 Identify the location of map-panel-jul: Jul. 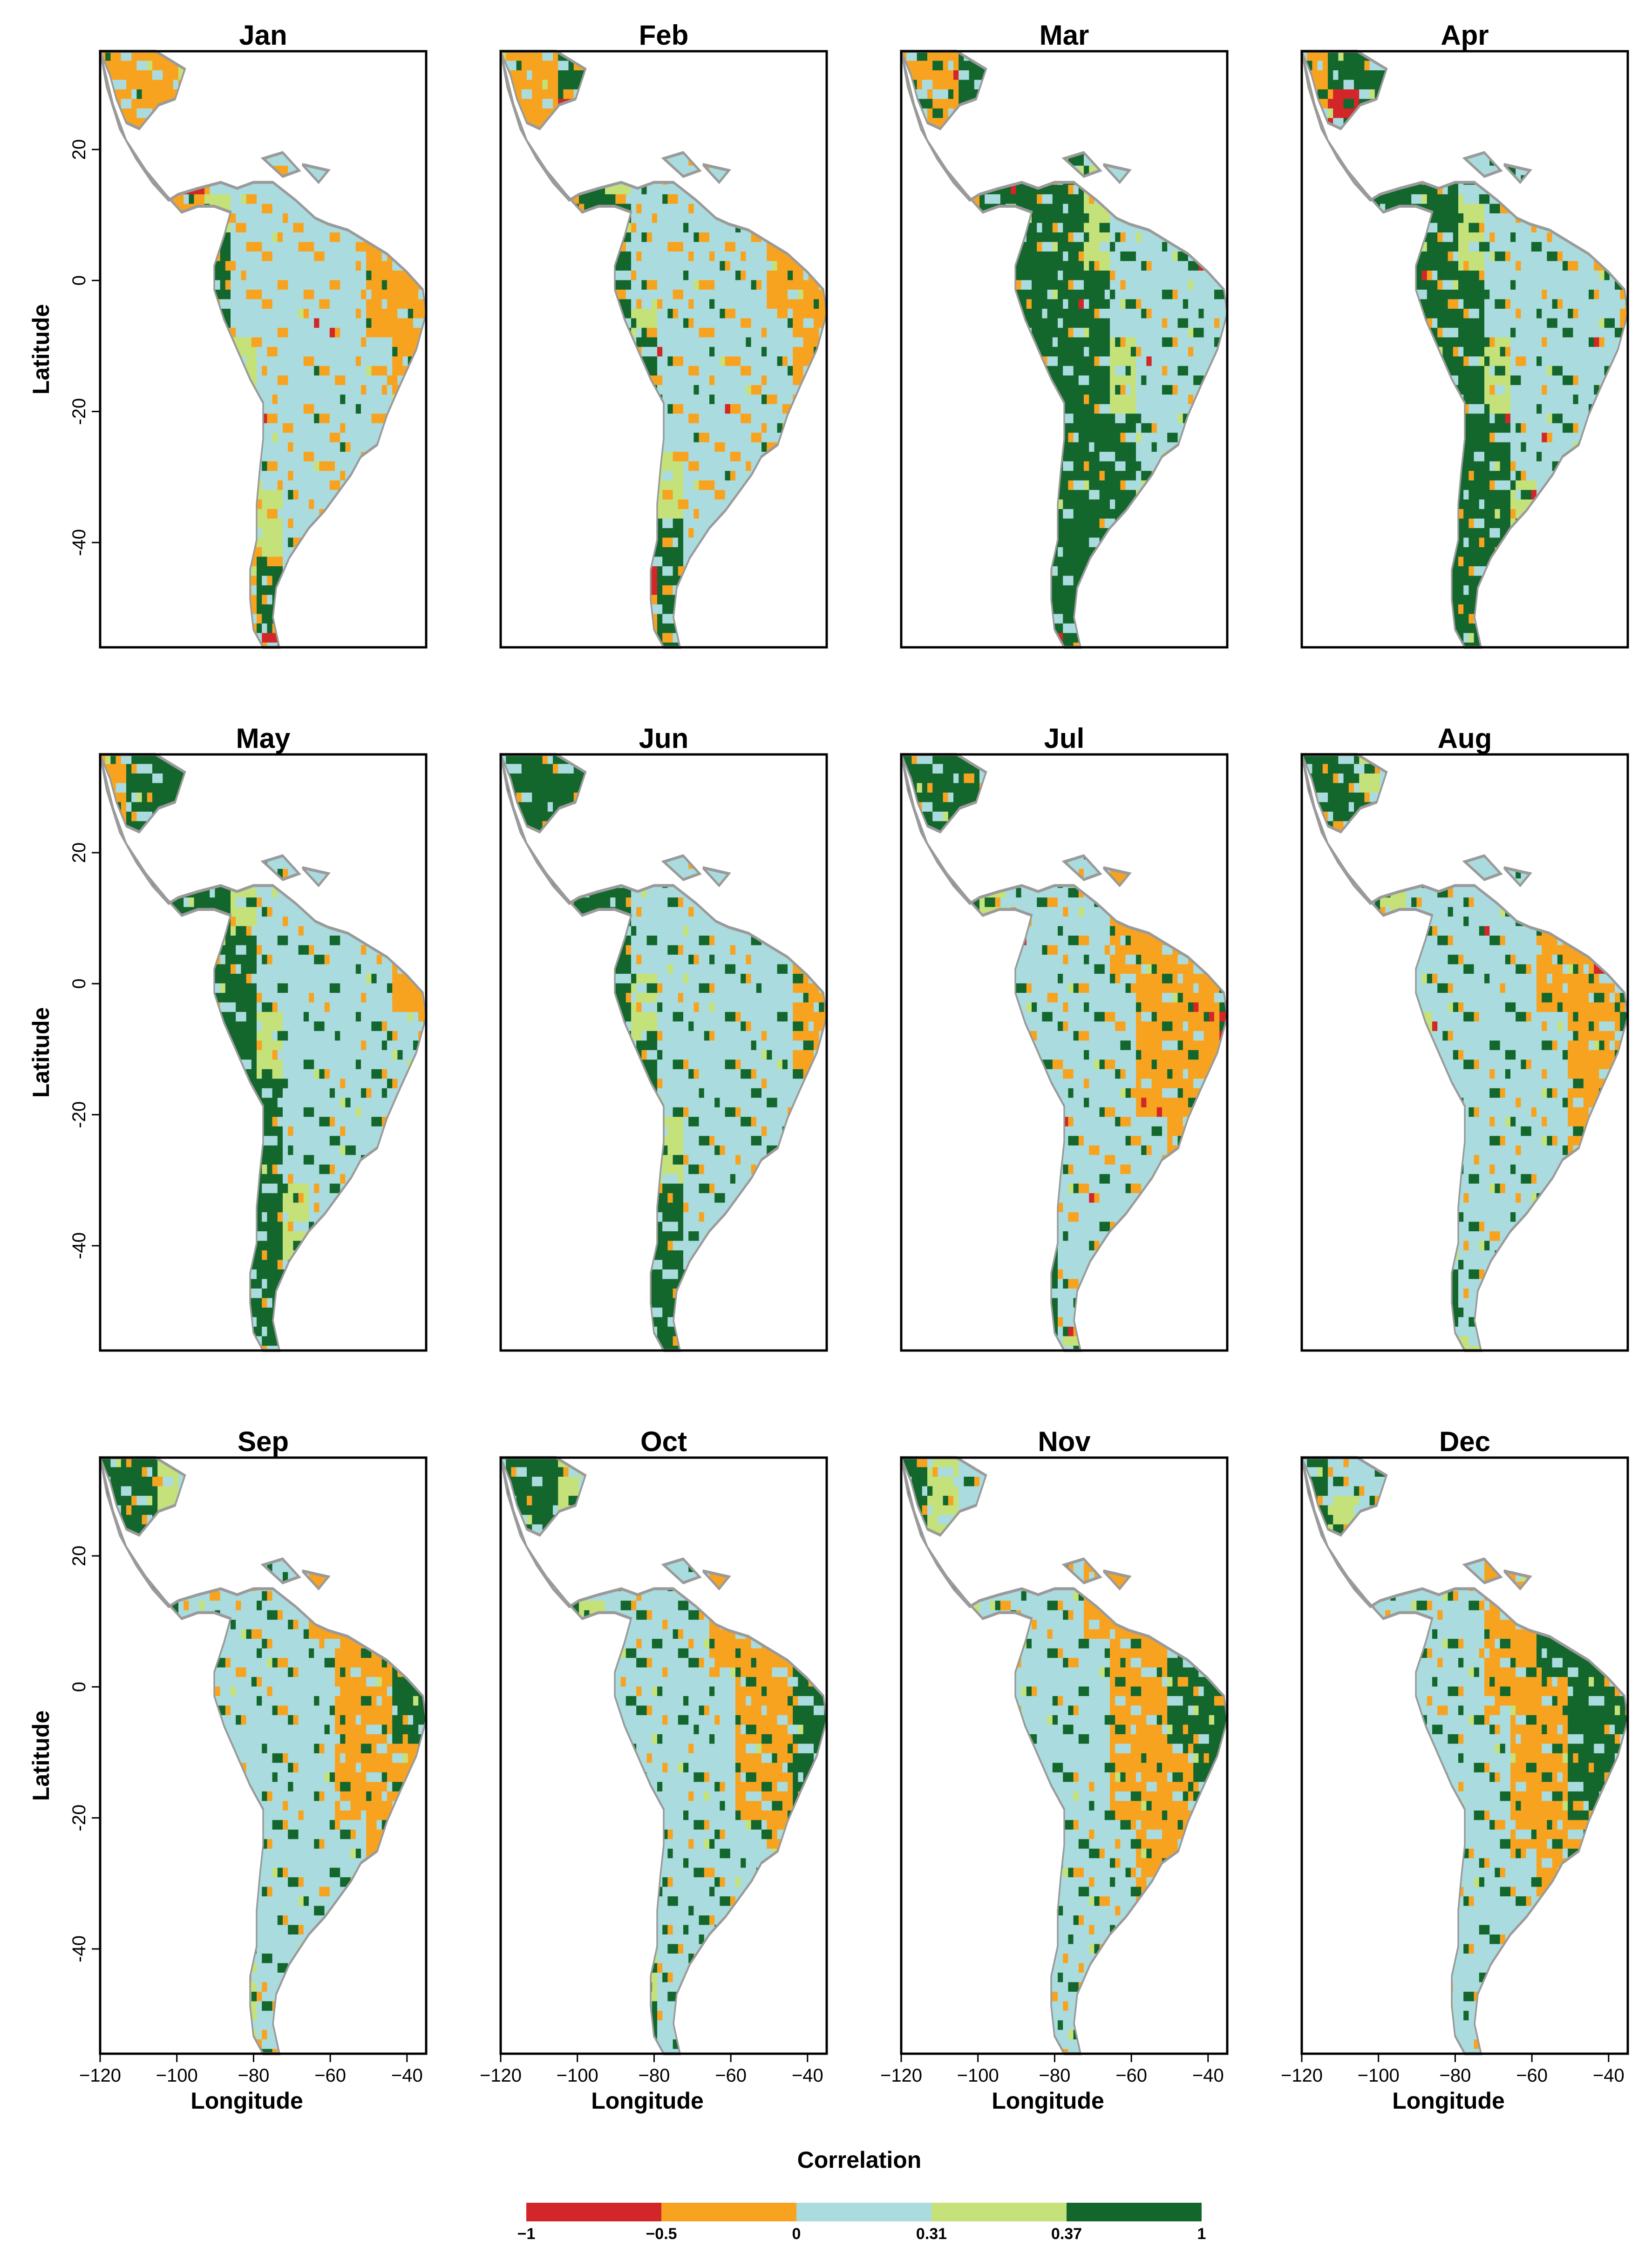
(1065, 1040).